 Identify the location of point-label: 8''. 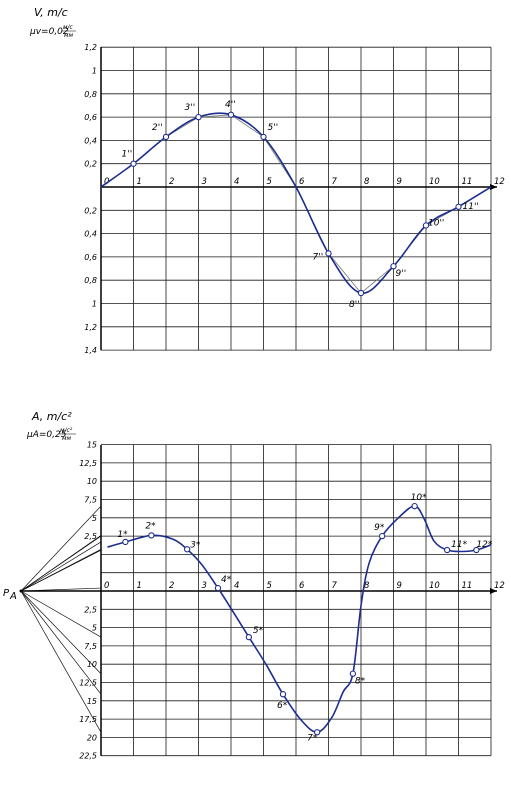
(354, 305).